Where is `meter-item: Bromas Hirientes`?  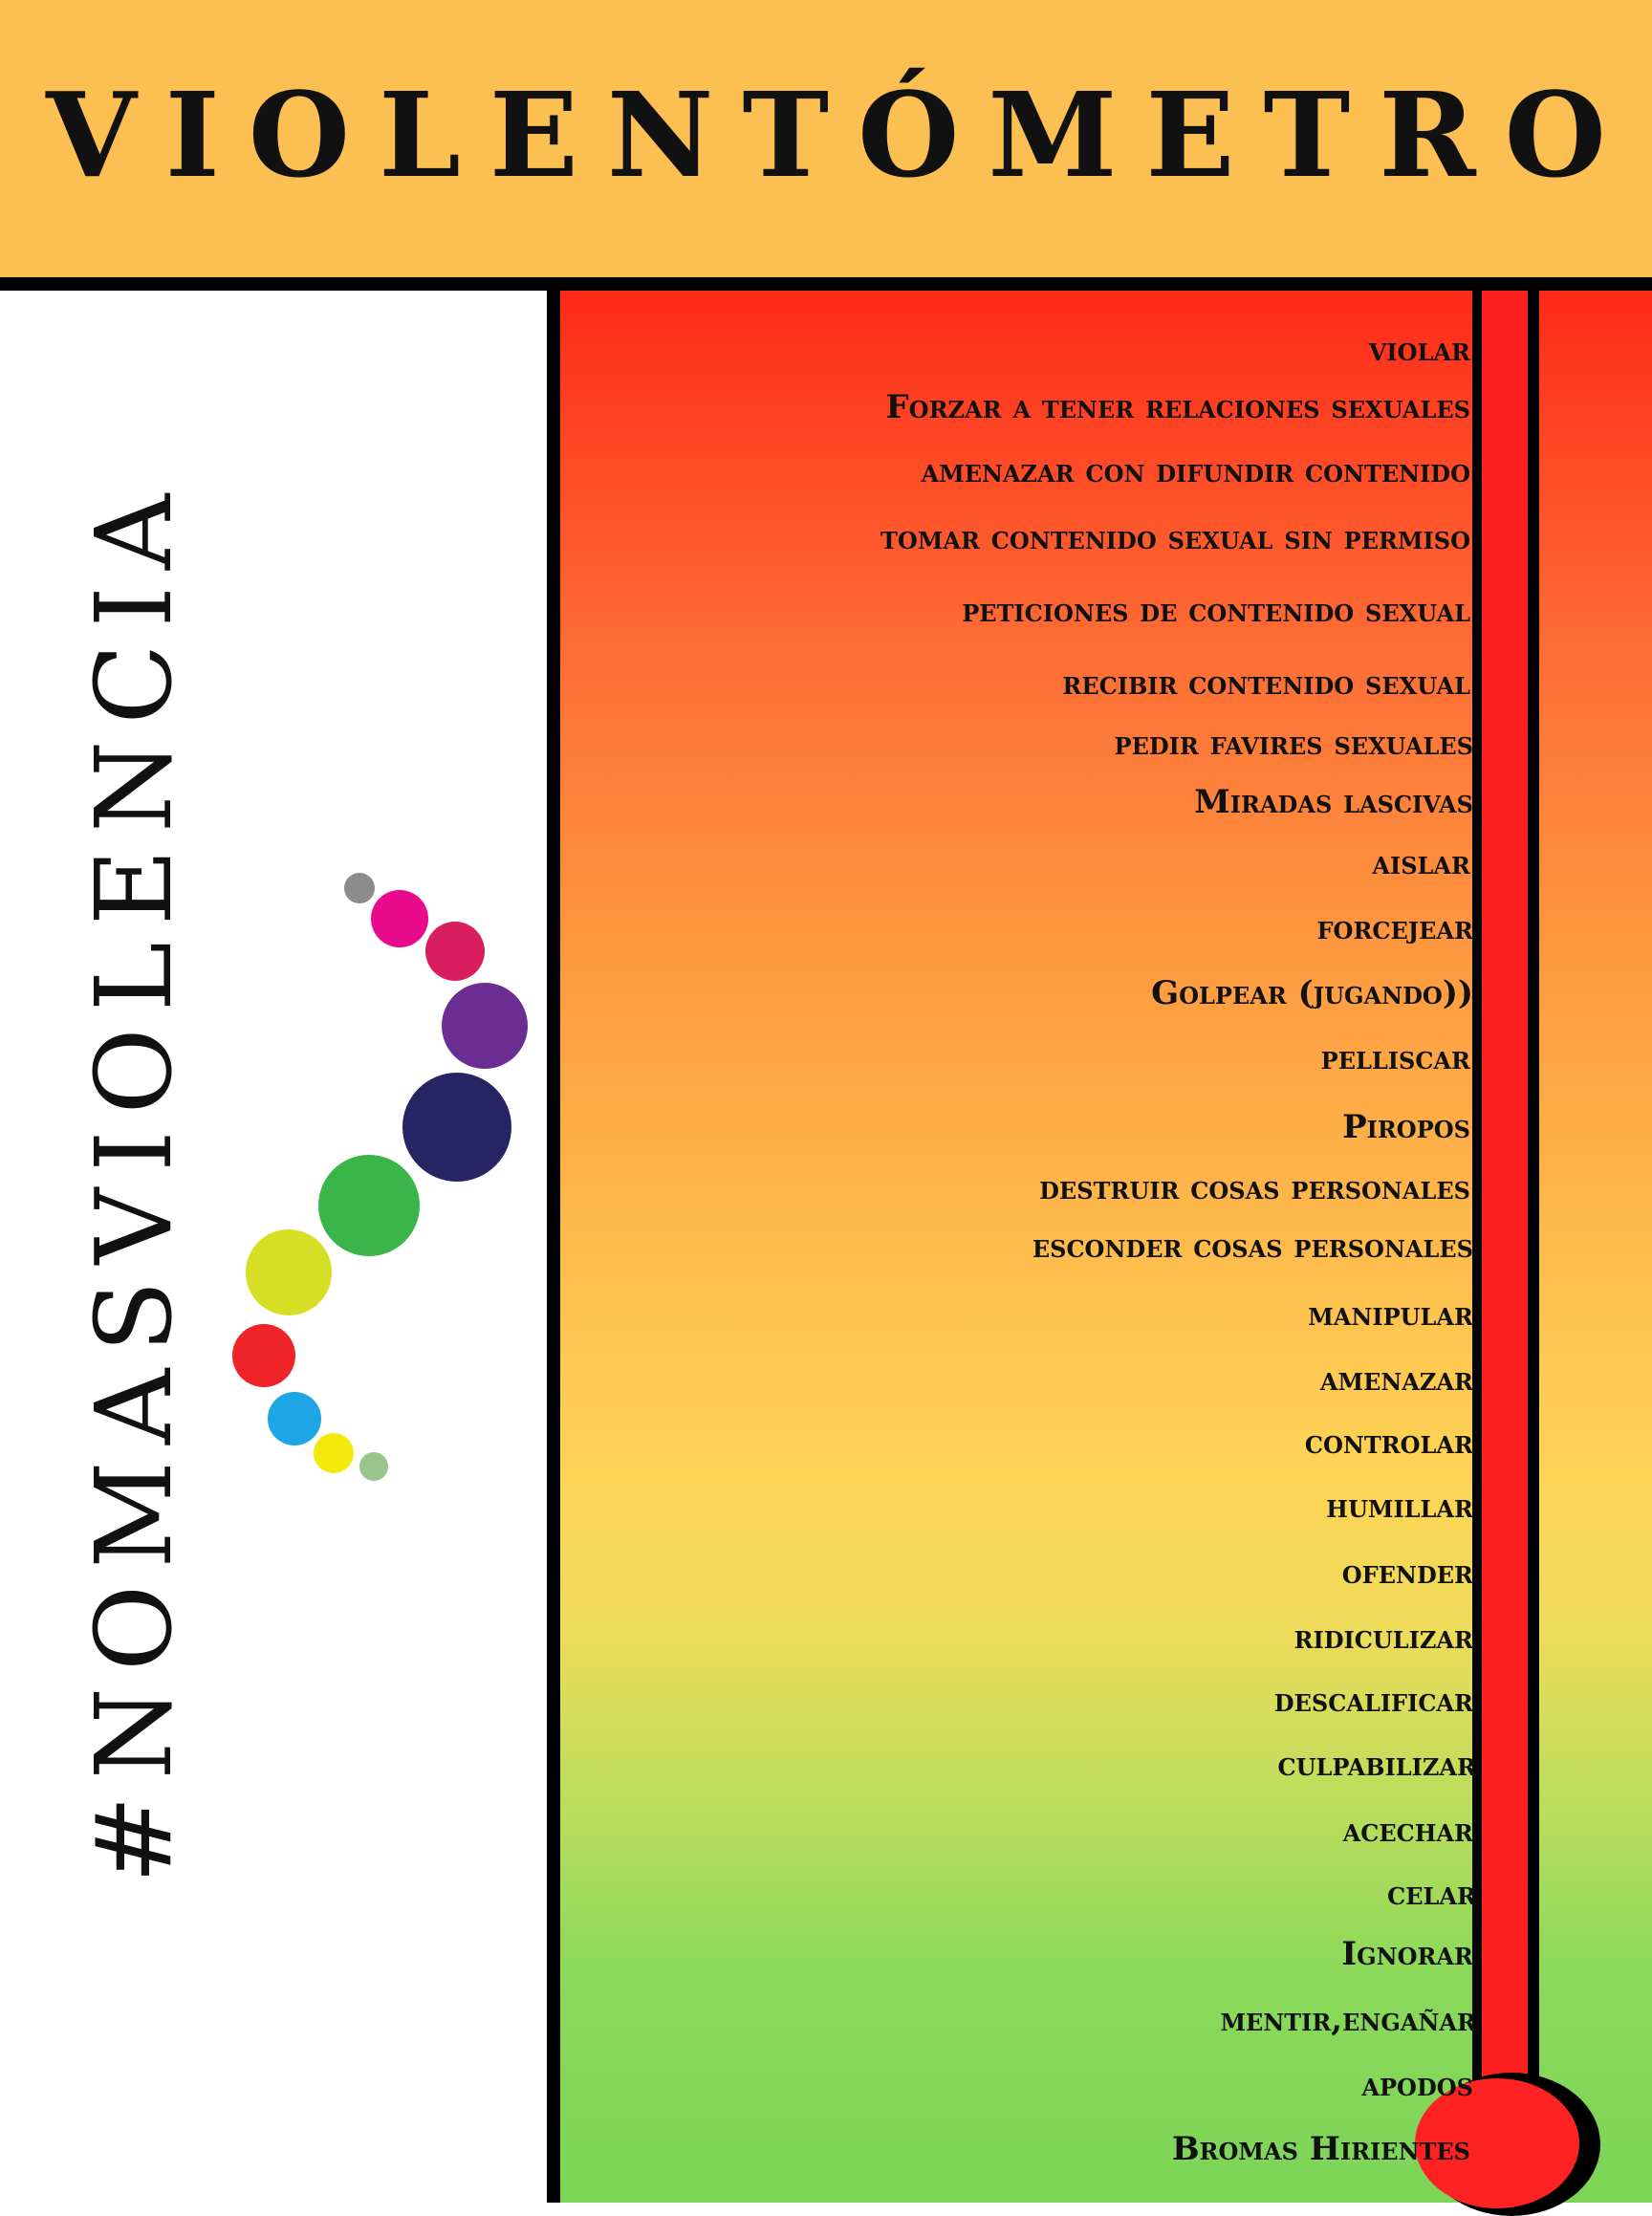
meter-item: Bromas Hirientes is located at coordinates (1320, 2149).